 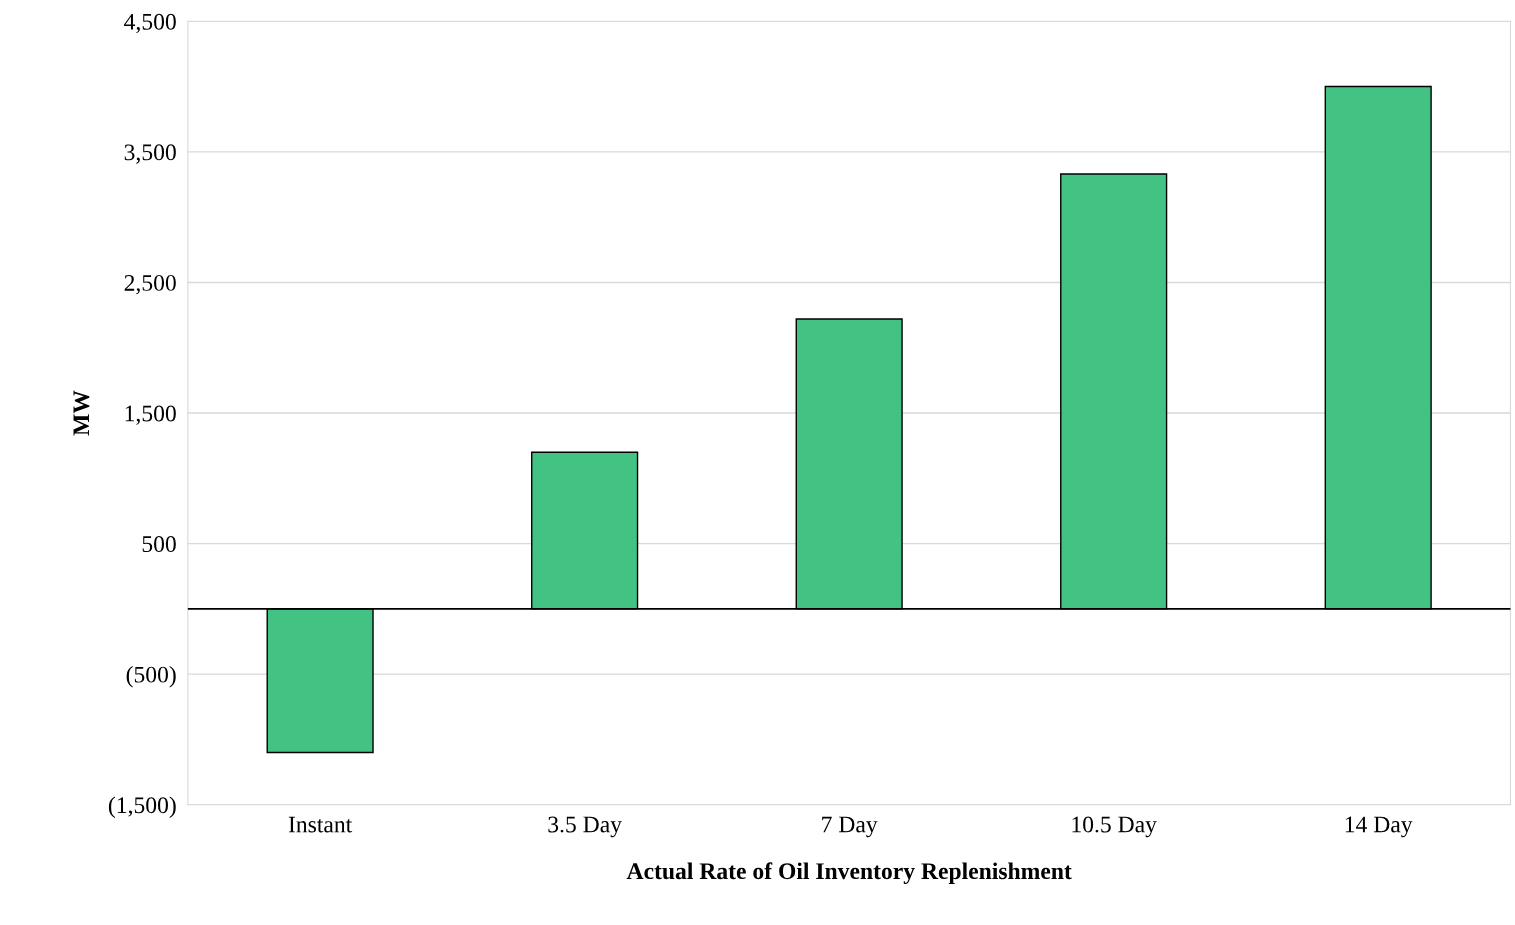 I want to click on y-tick-label: 4,500, so click(x=150, y=23).